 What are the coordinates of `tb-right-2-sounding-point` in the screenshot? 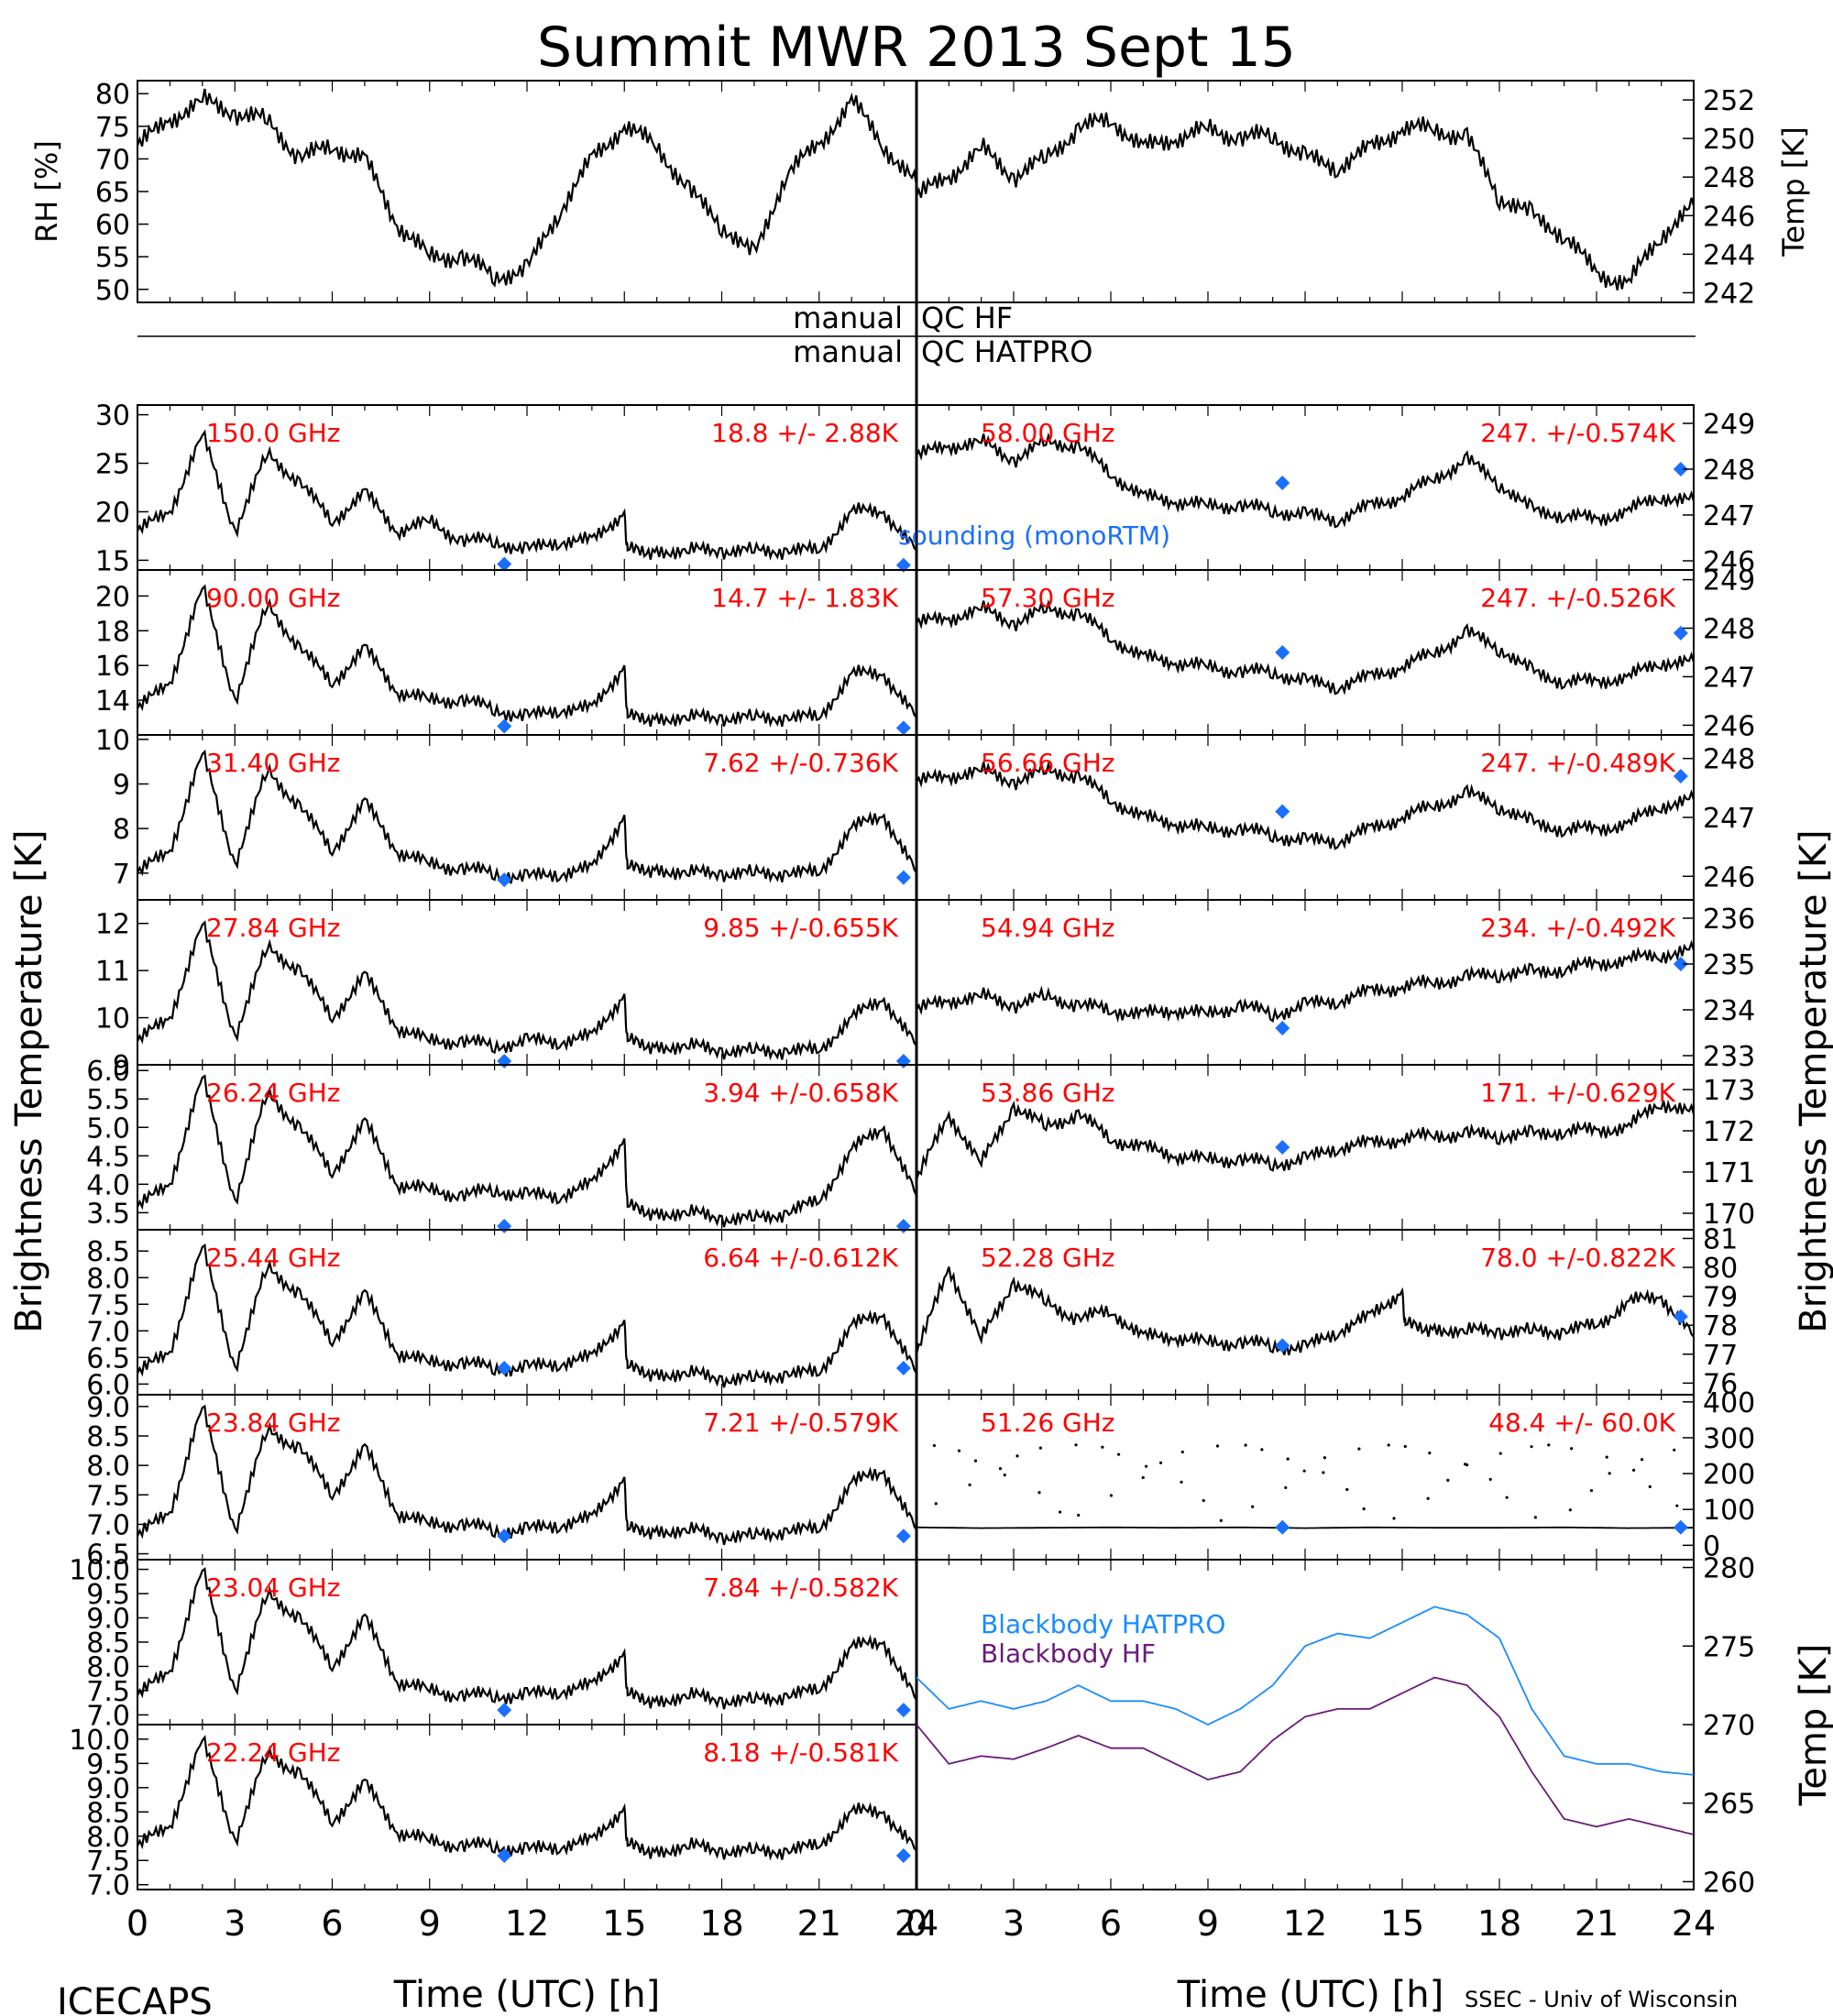 It's located at (1680, 776).